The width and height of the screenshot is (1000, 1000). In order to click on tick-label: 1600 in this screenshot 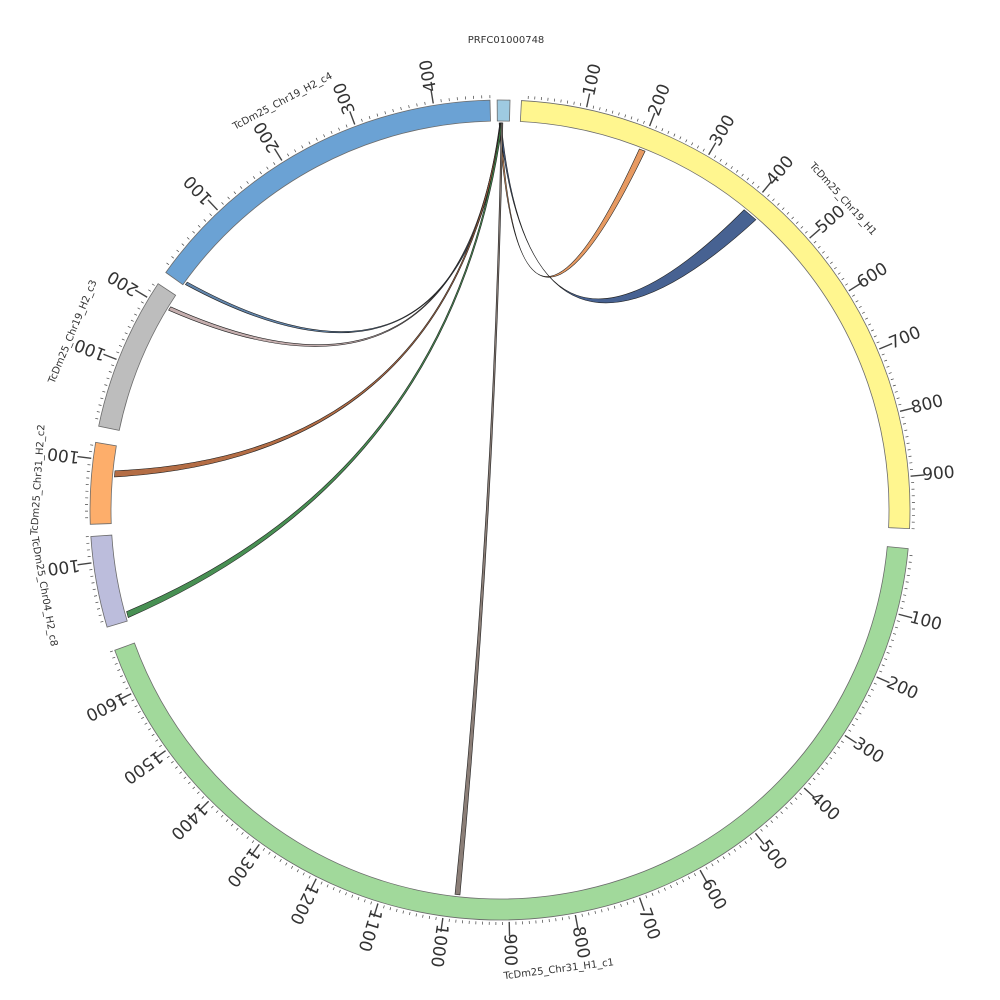, I will do `click(106, 706)`.